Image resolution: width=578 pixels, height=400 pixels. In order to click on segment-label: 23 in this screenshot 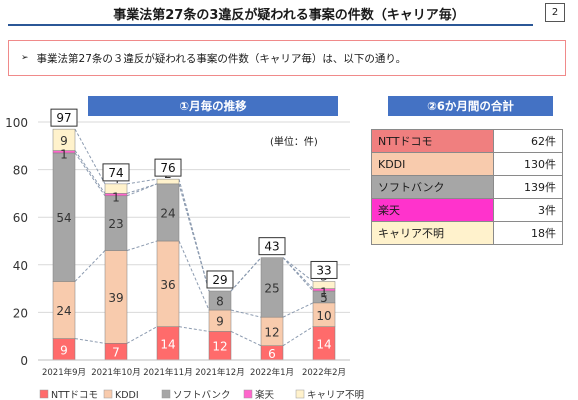, I will do `click(115, 224)`.